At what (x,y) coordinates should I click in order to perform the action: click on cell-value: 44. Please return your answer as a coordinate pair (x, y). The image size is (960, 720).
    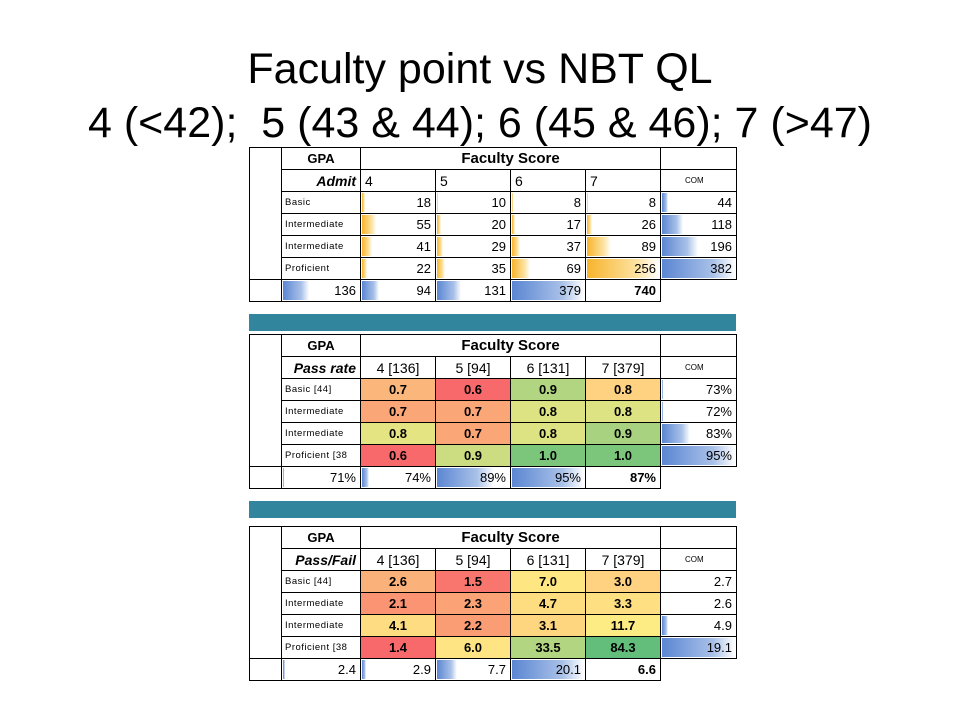
    Looking at the image, I should click on (724, 202).